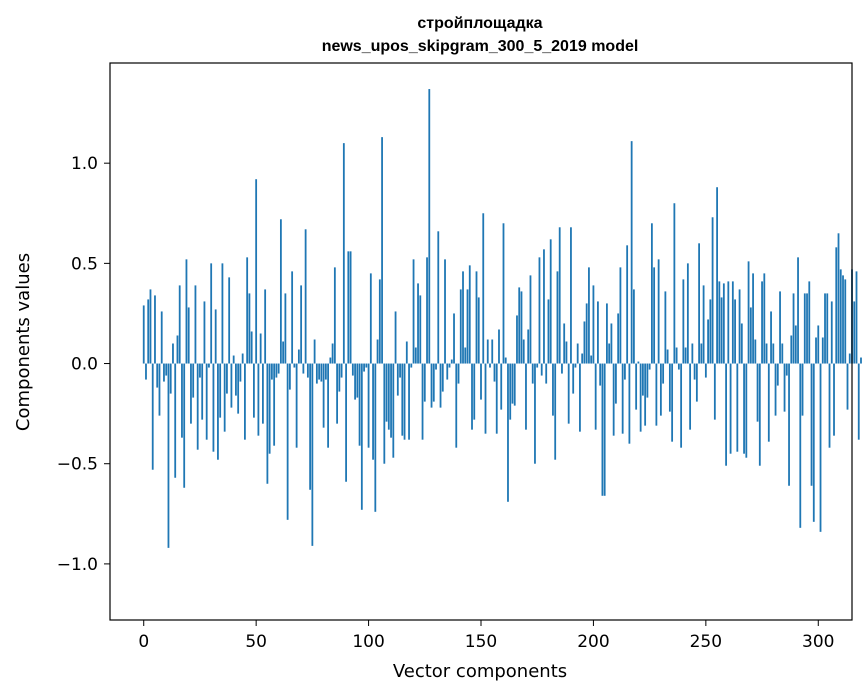 The height and width of the screenshot is (696, 867). I want to click on x-tick-label: 250, so click(706, 642).